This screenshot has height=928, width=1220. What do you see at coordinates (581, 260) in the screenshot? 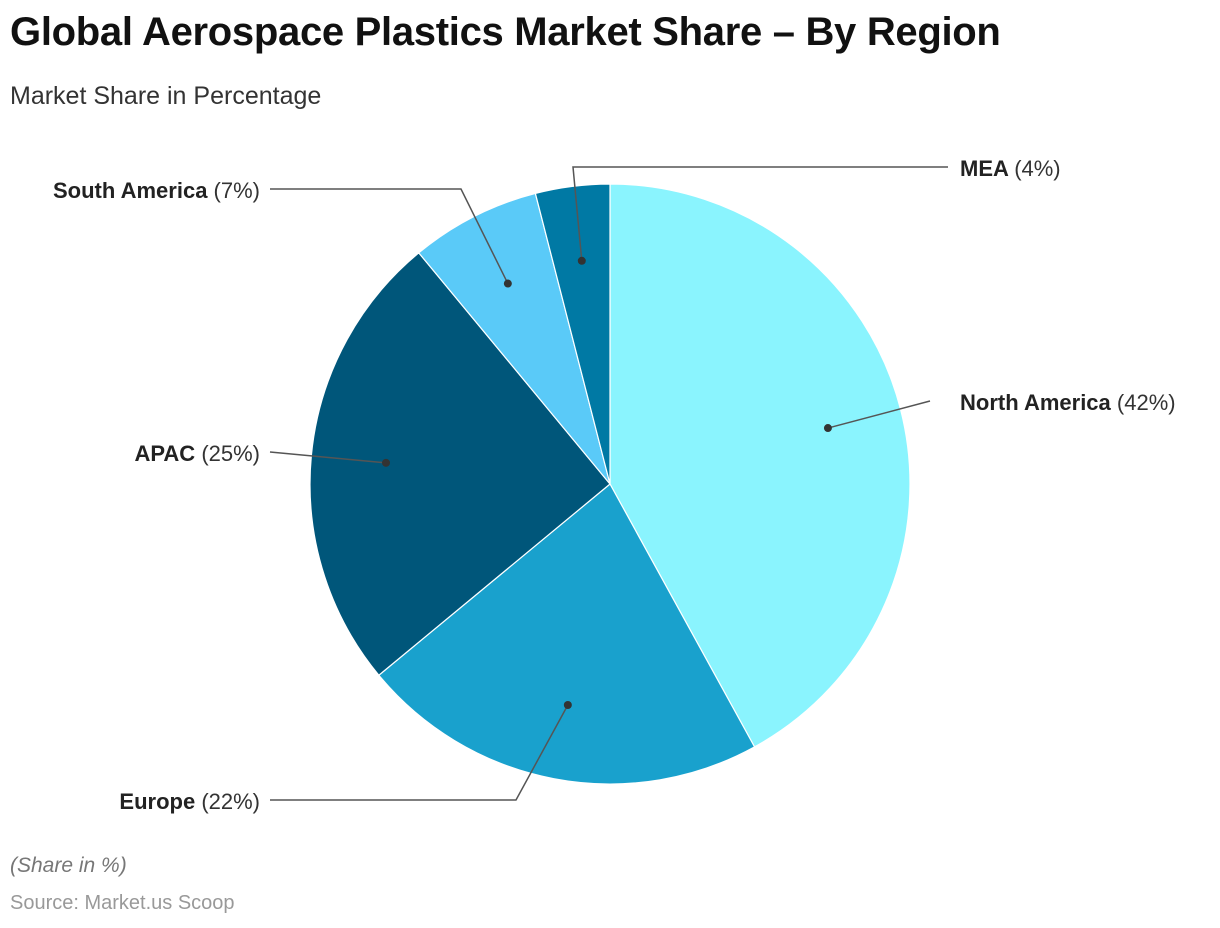
I see `leader-dot-mea` at bounding box center [581, 260].